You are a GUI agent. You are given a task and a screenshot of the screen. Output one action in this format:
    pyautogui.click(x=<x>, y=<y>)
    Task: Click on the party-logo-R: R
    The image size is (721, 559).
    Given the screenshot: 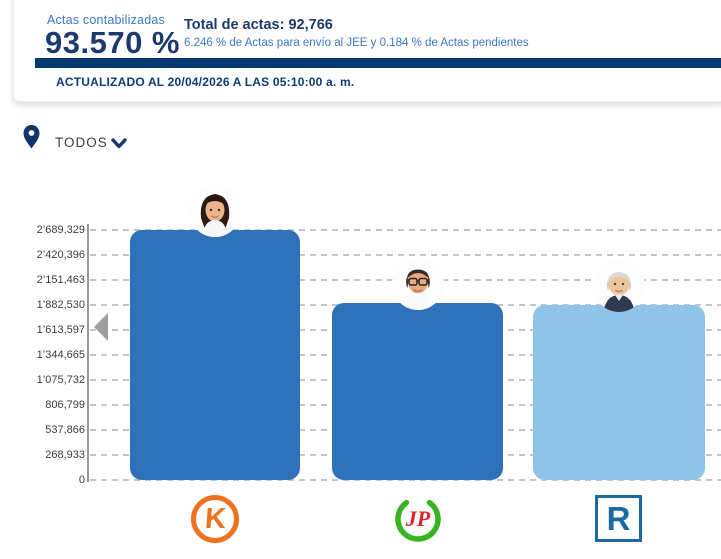 What is the action you would take?
    pyautogui.click(x=618, y=518)
    